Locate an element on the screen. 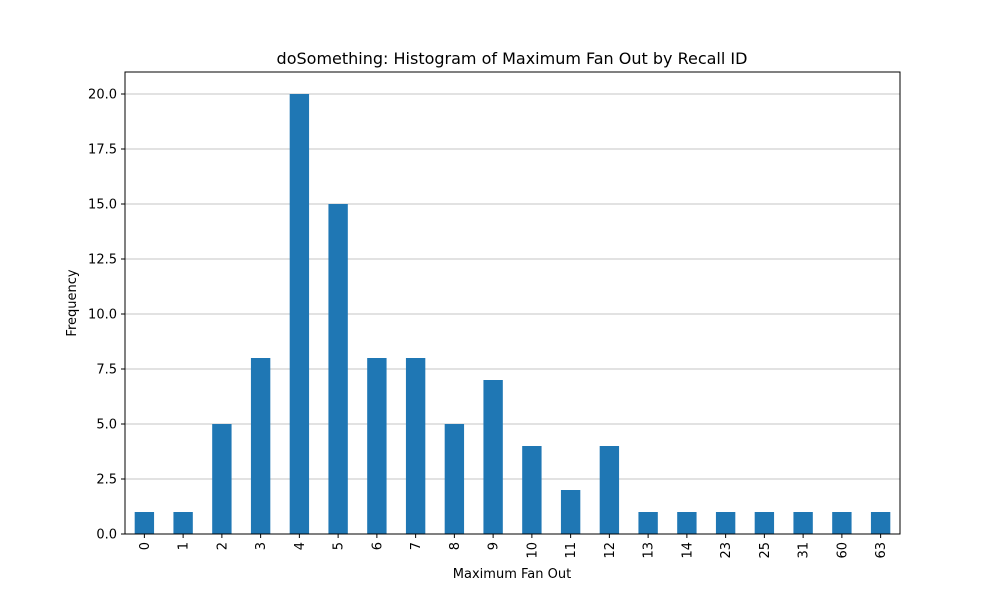  x-tick-label: 60 is located at coordinates (842, 550).